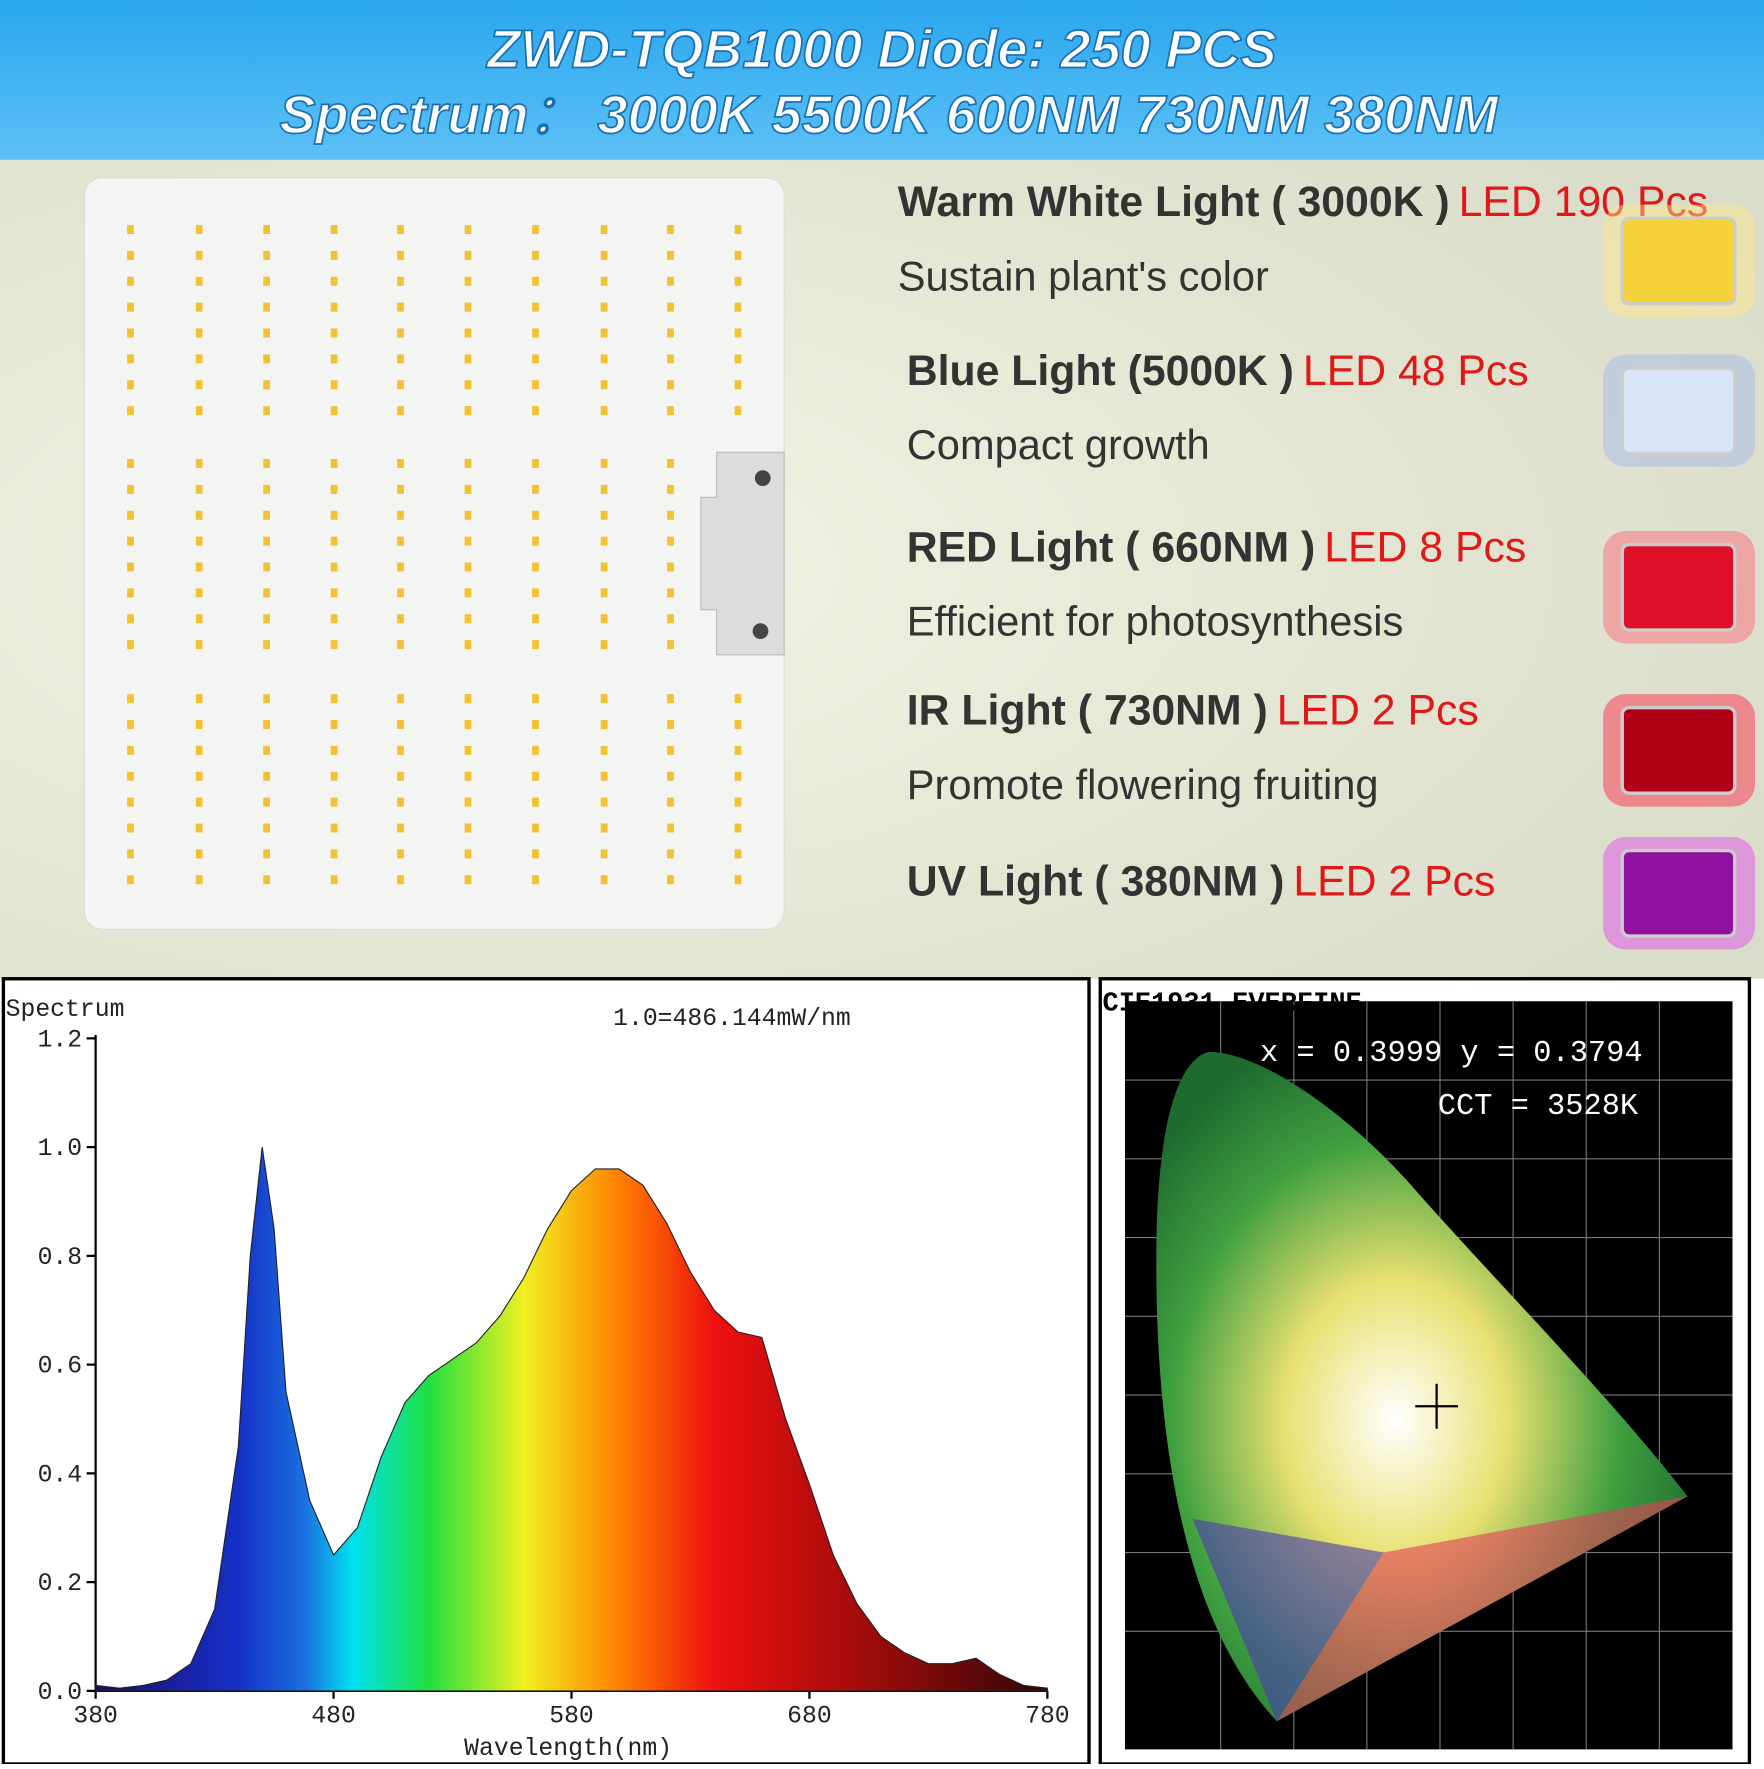 This screenshot has height=1769, width=1764. I want to click on led-desc: Promote flowering fruiting, so click(1143, 784).